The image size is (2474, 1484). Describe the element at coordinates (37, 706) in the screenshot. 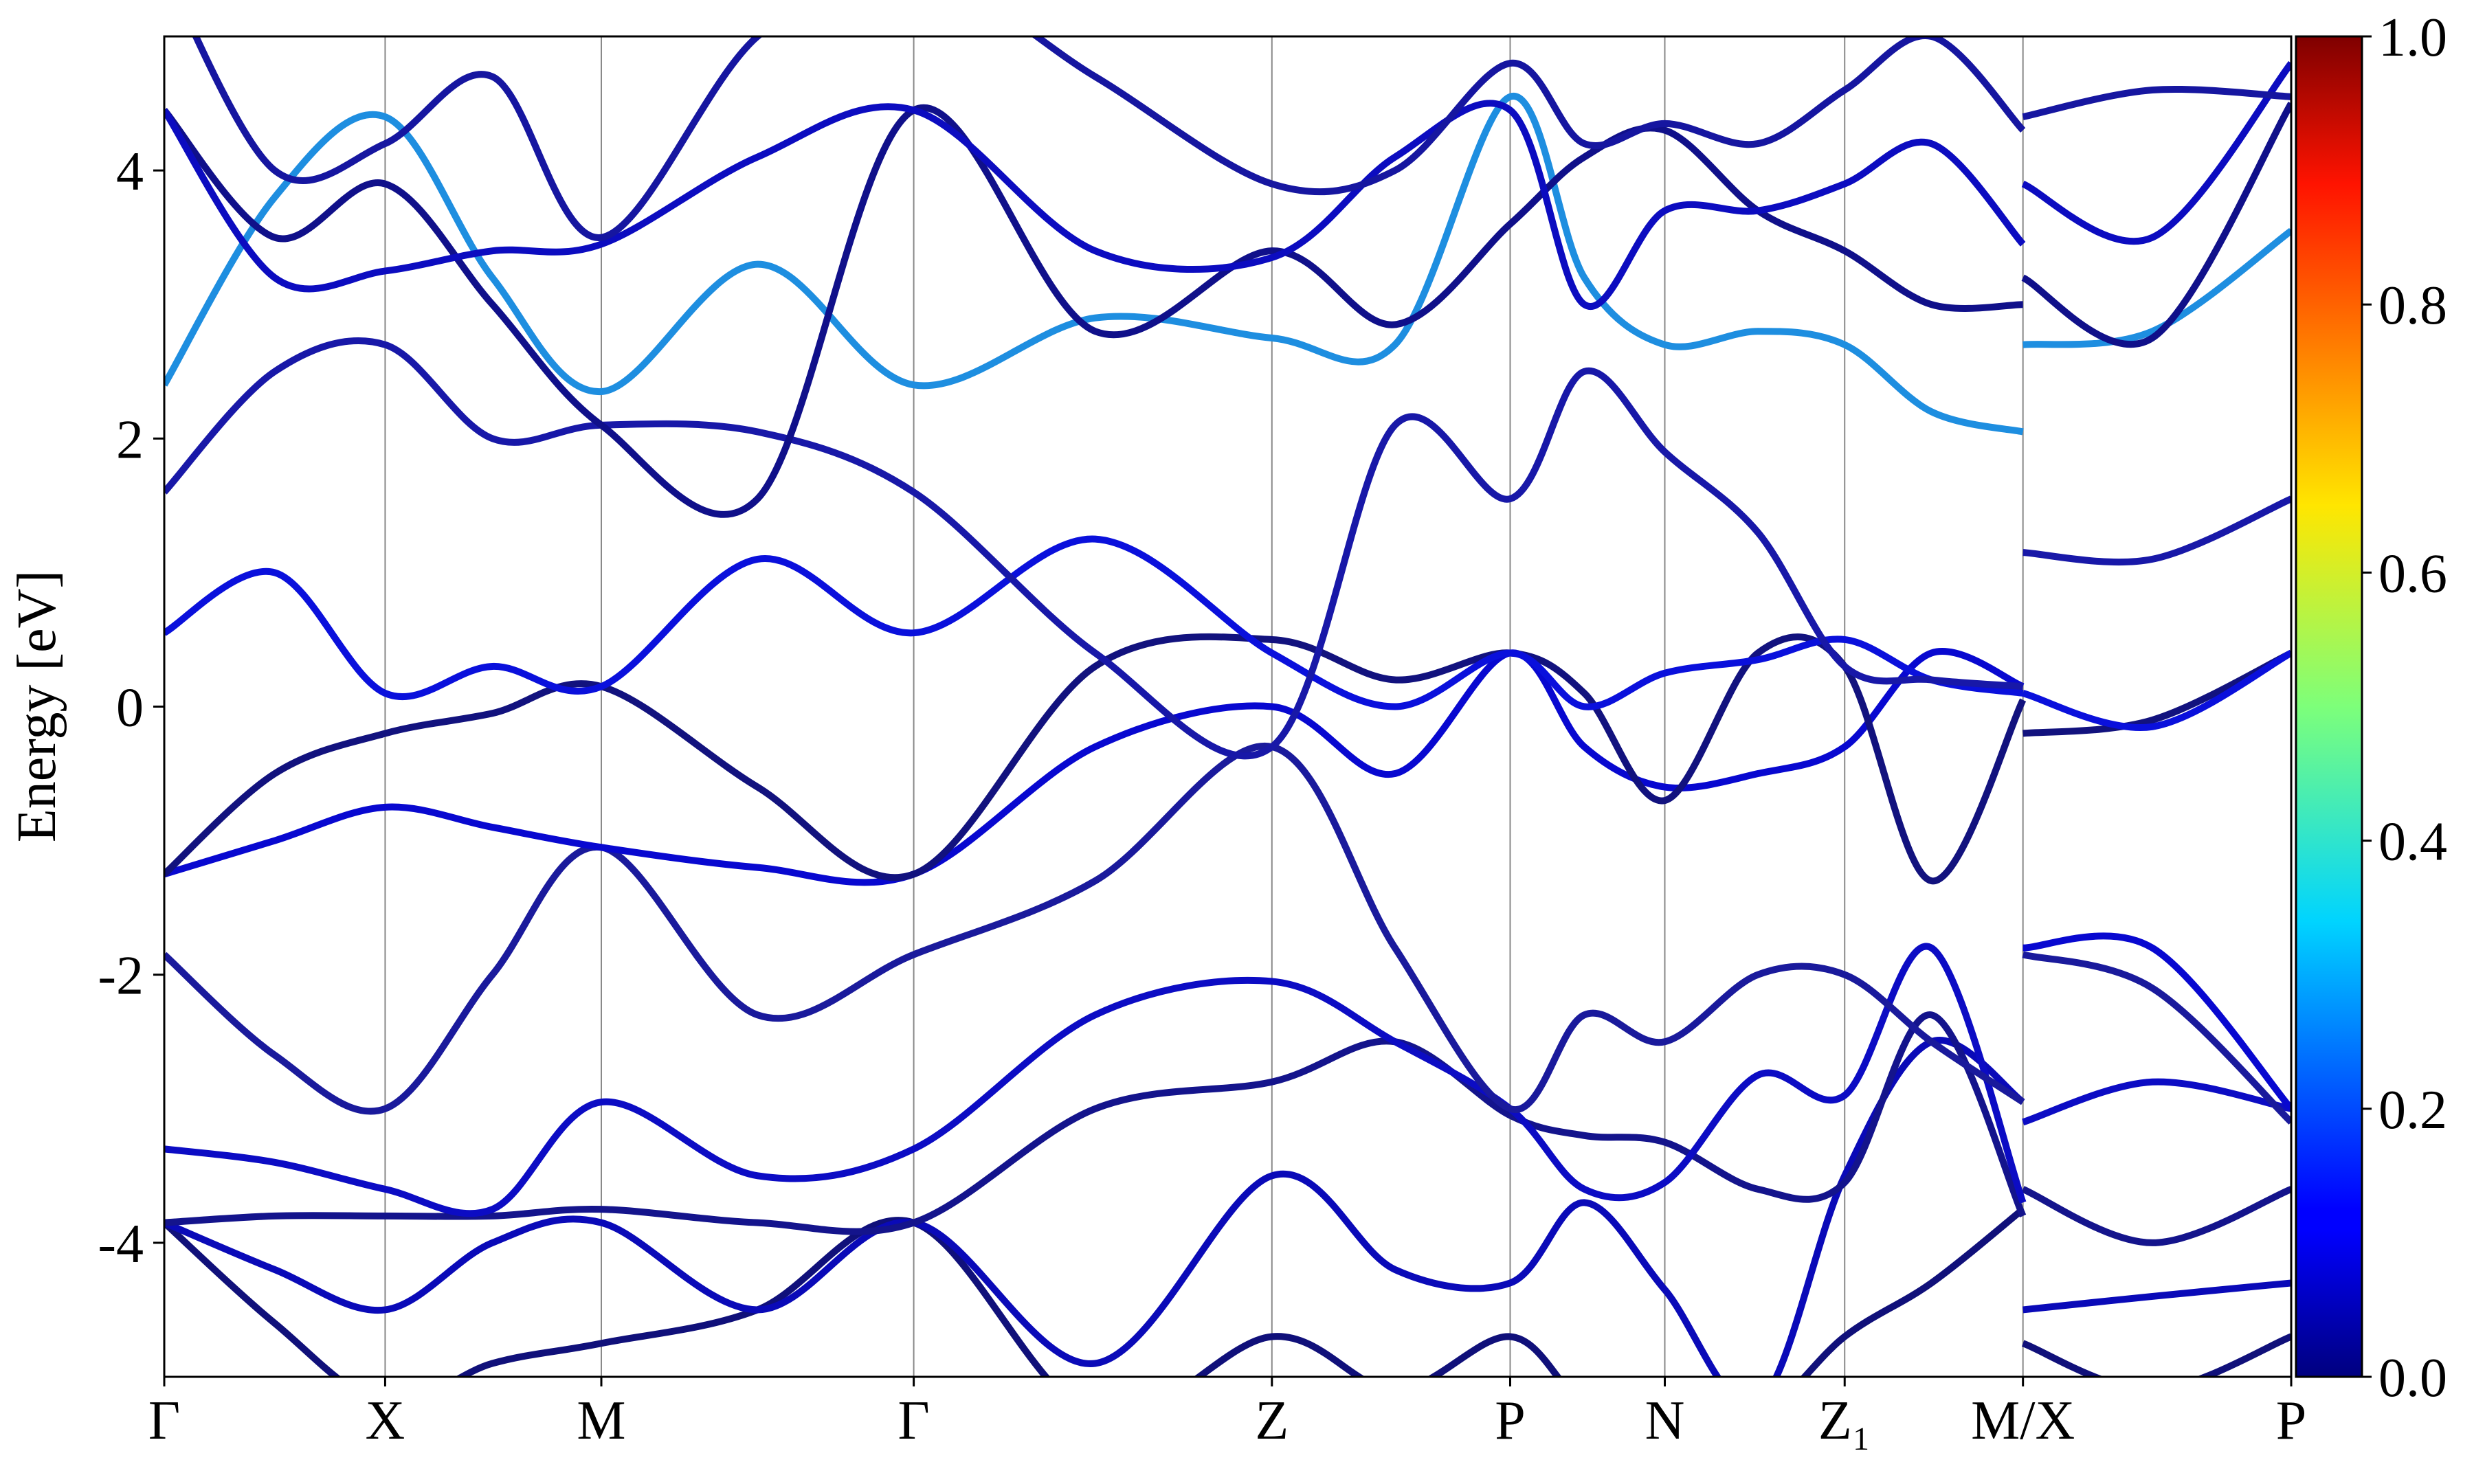

I see `y-axis-label: Energy [eV]` at that location.